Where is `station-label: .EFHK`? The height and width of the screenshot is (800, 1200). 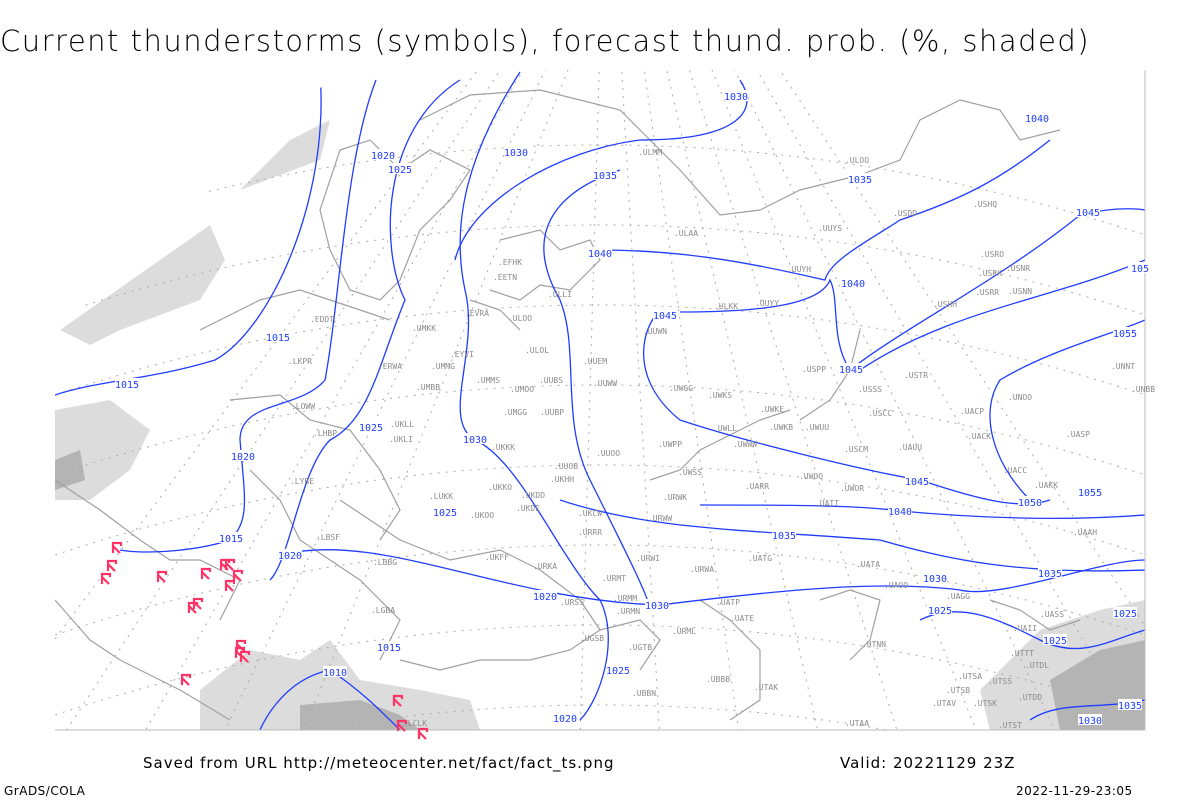
station-label: .EFHK is located at coordinates (510, 262).